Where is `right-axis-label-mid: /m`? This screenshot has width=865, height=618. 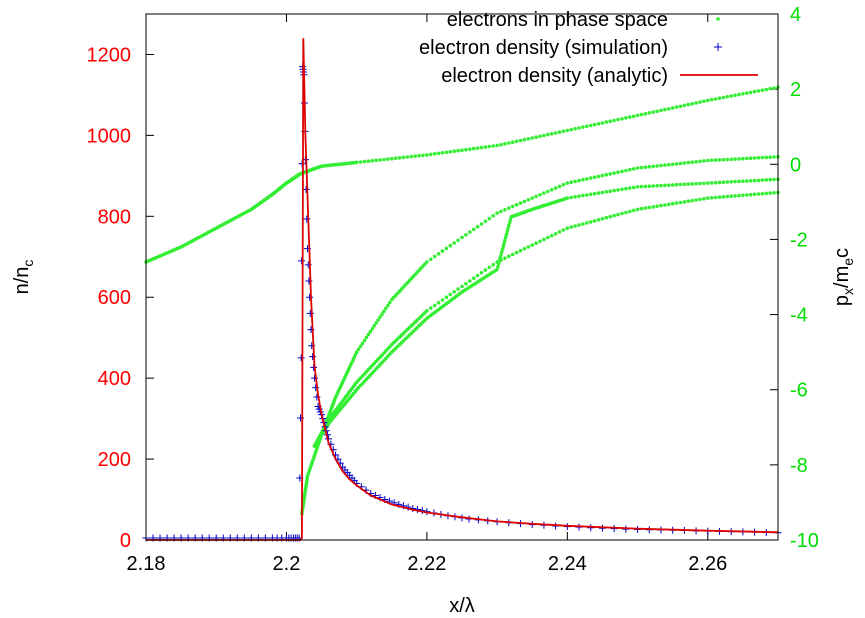
right-axis-label-mid: /m is located at coordinates (842, 277).